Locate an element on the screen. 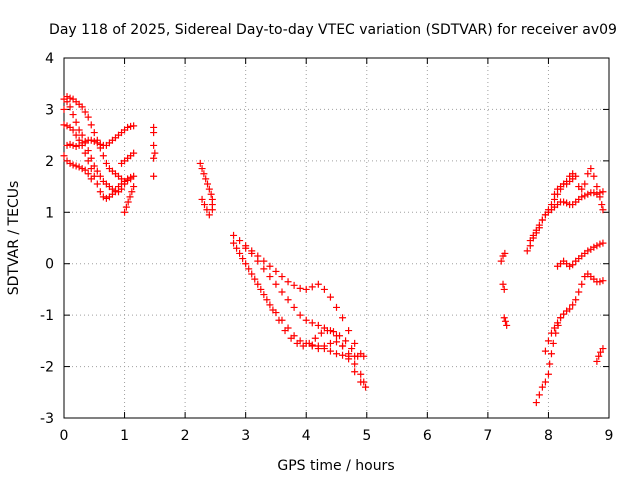 This screenshot has height=480, width=640. y-tick-label: -3 is located at coordinates (47, 419).